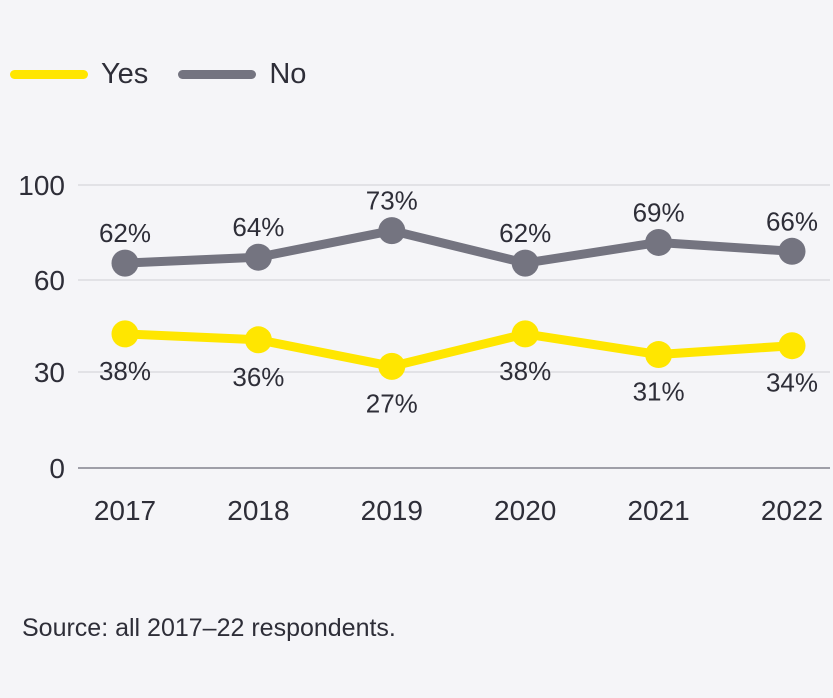  I want to click on data-point-no-2021, so click(659, 242).